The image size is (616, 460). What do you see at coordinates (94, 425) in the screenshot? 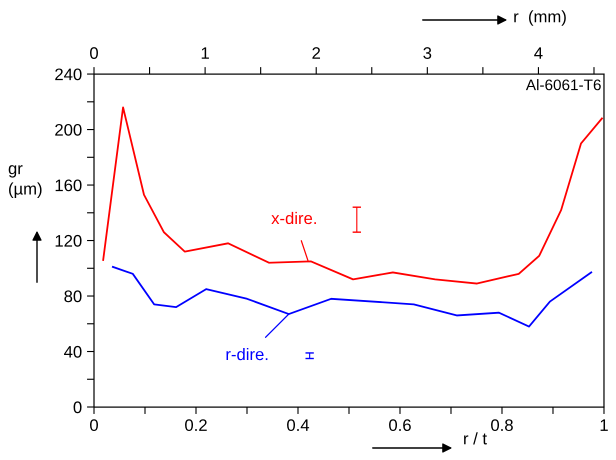
I see `x-tick-label: 0` at bounding box center [94, 425].